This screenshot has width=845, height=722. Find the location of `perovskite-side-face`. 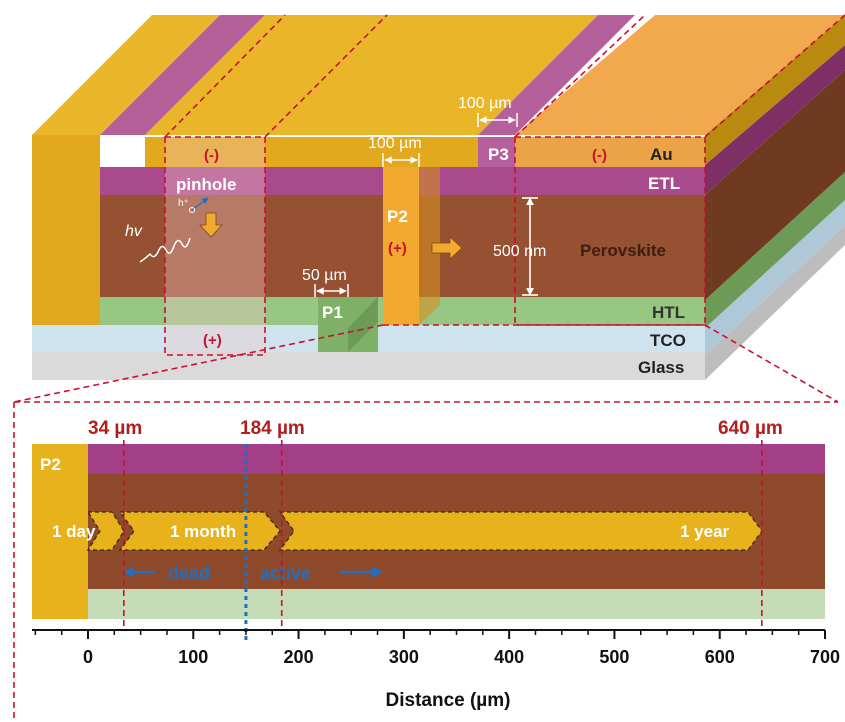

perovskite-side-face is located at coordinates (775, 185).